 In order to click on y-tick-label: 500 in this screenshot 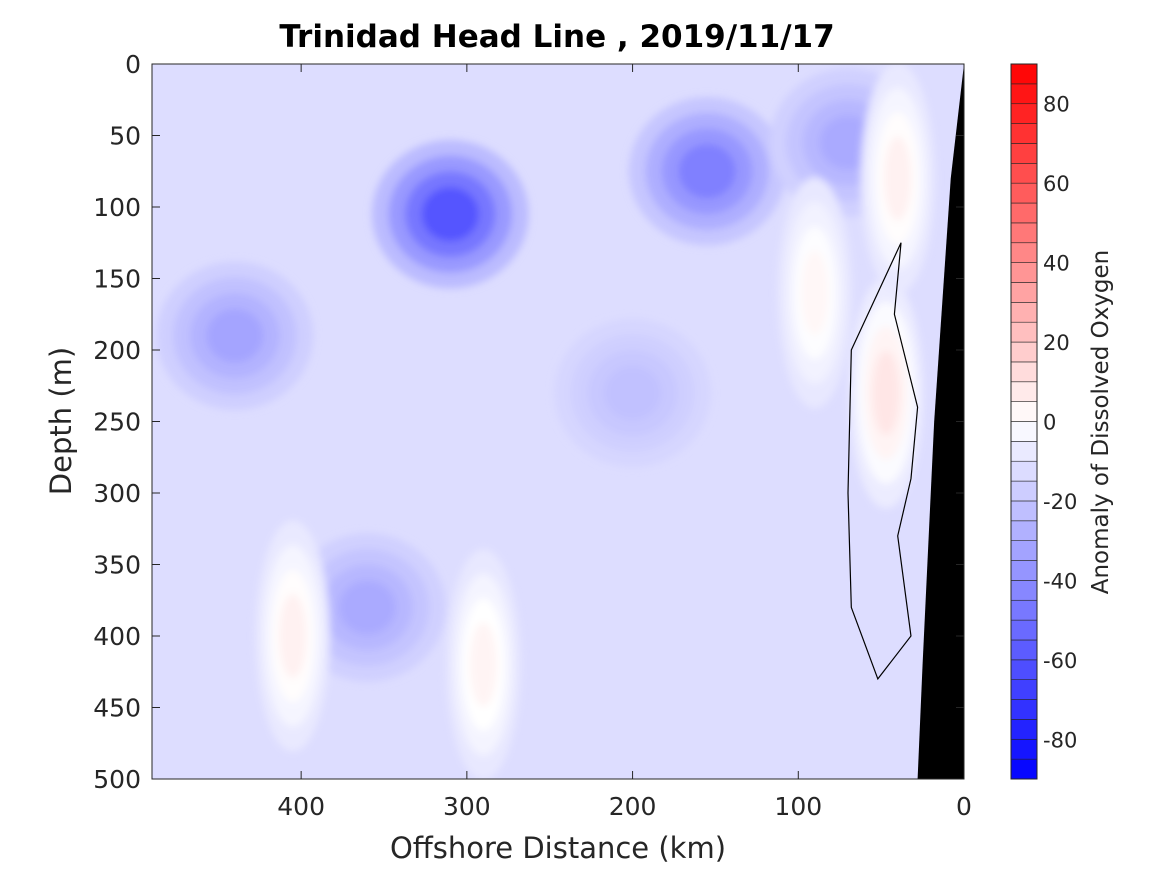, I will do `click(117, 779)`.